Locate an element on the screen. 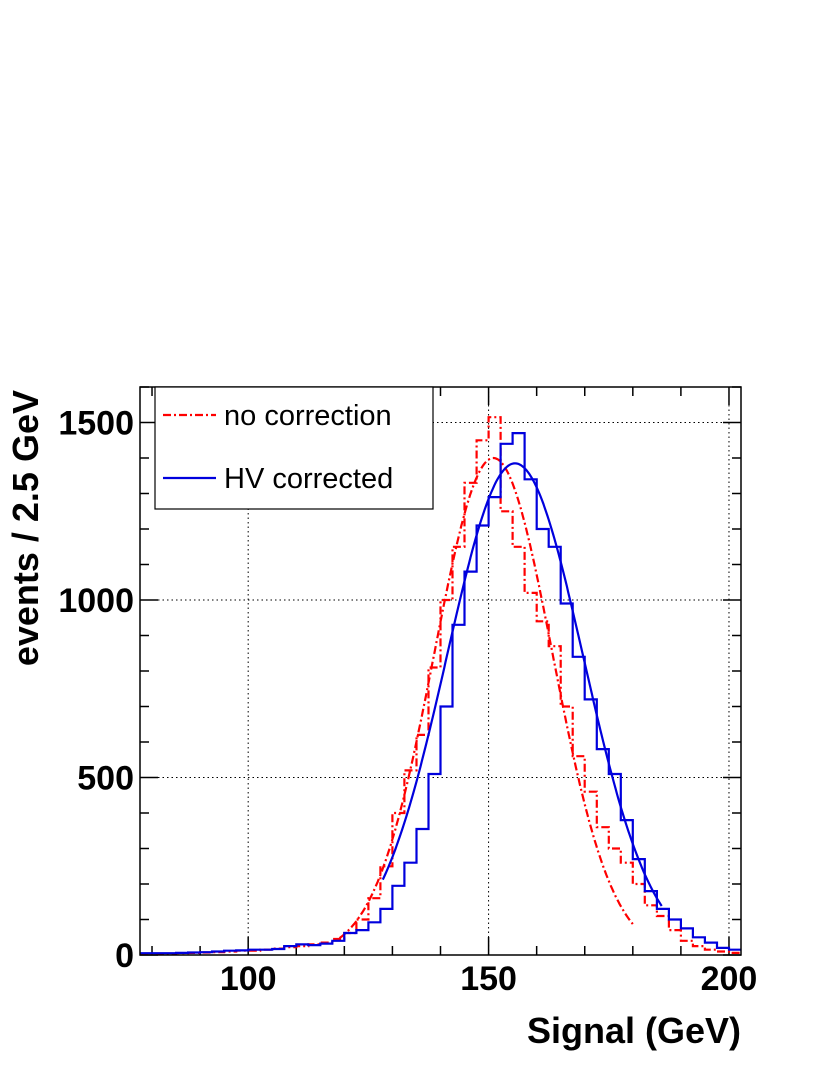 This screenshot has width=830, height=1075. legend-box is located at coordinates (294, 448).